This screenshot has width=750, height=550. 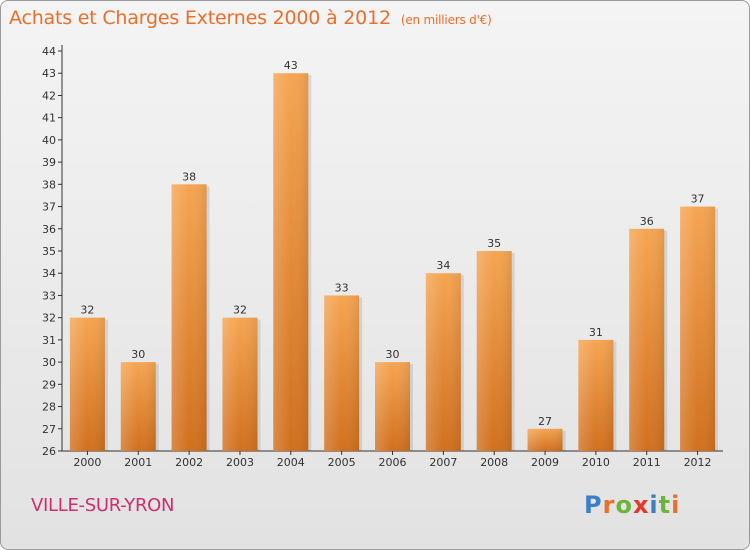 What do you see at coordinates (443, 265) in the screenshot?
I see `data-label: 34` at bounding box center [443, 265].